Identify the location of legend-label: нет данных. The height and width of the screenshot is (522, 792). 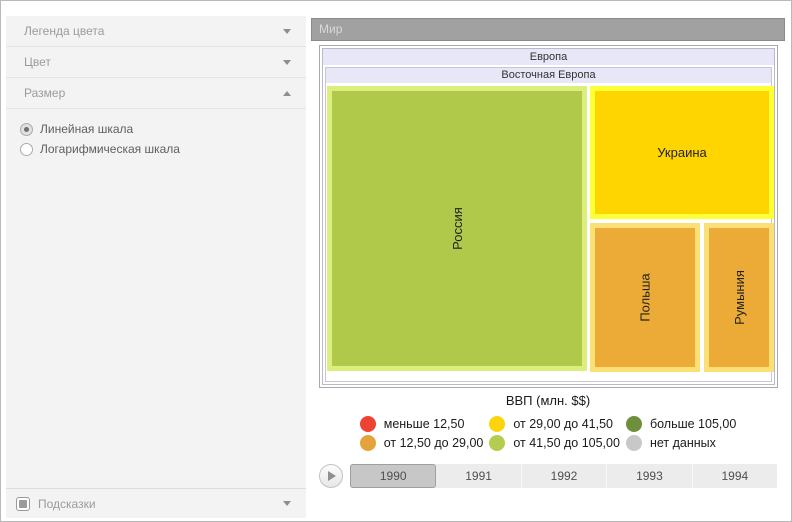
(682, 442).